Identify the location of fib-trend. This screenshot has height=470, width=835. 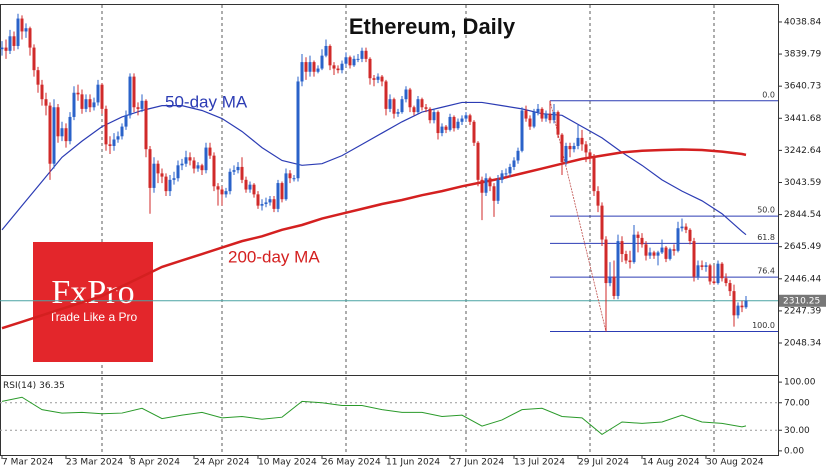
(578, 216).